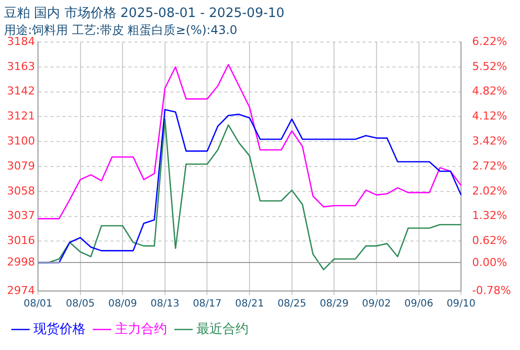 Image resolution: width=520 pixels, height=350 pixels. Describe the element at coordinates (490, 165) in the screenshot. I see `y2-tick-label: 2.72%` at that location.